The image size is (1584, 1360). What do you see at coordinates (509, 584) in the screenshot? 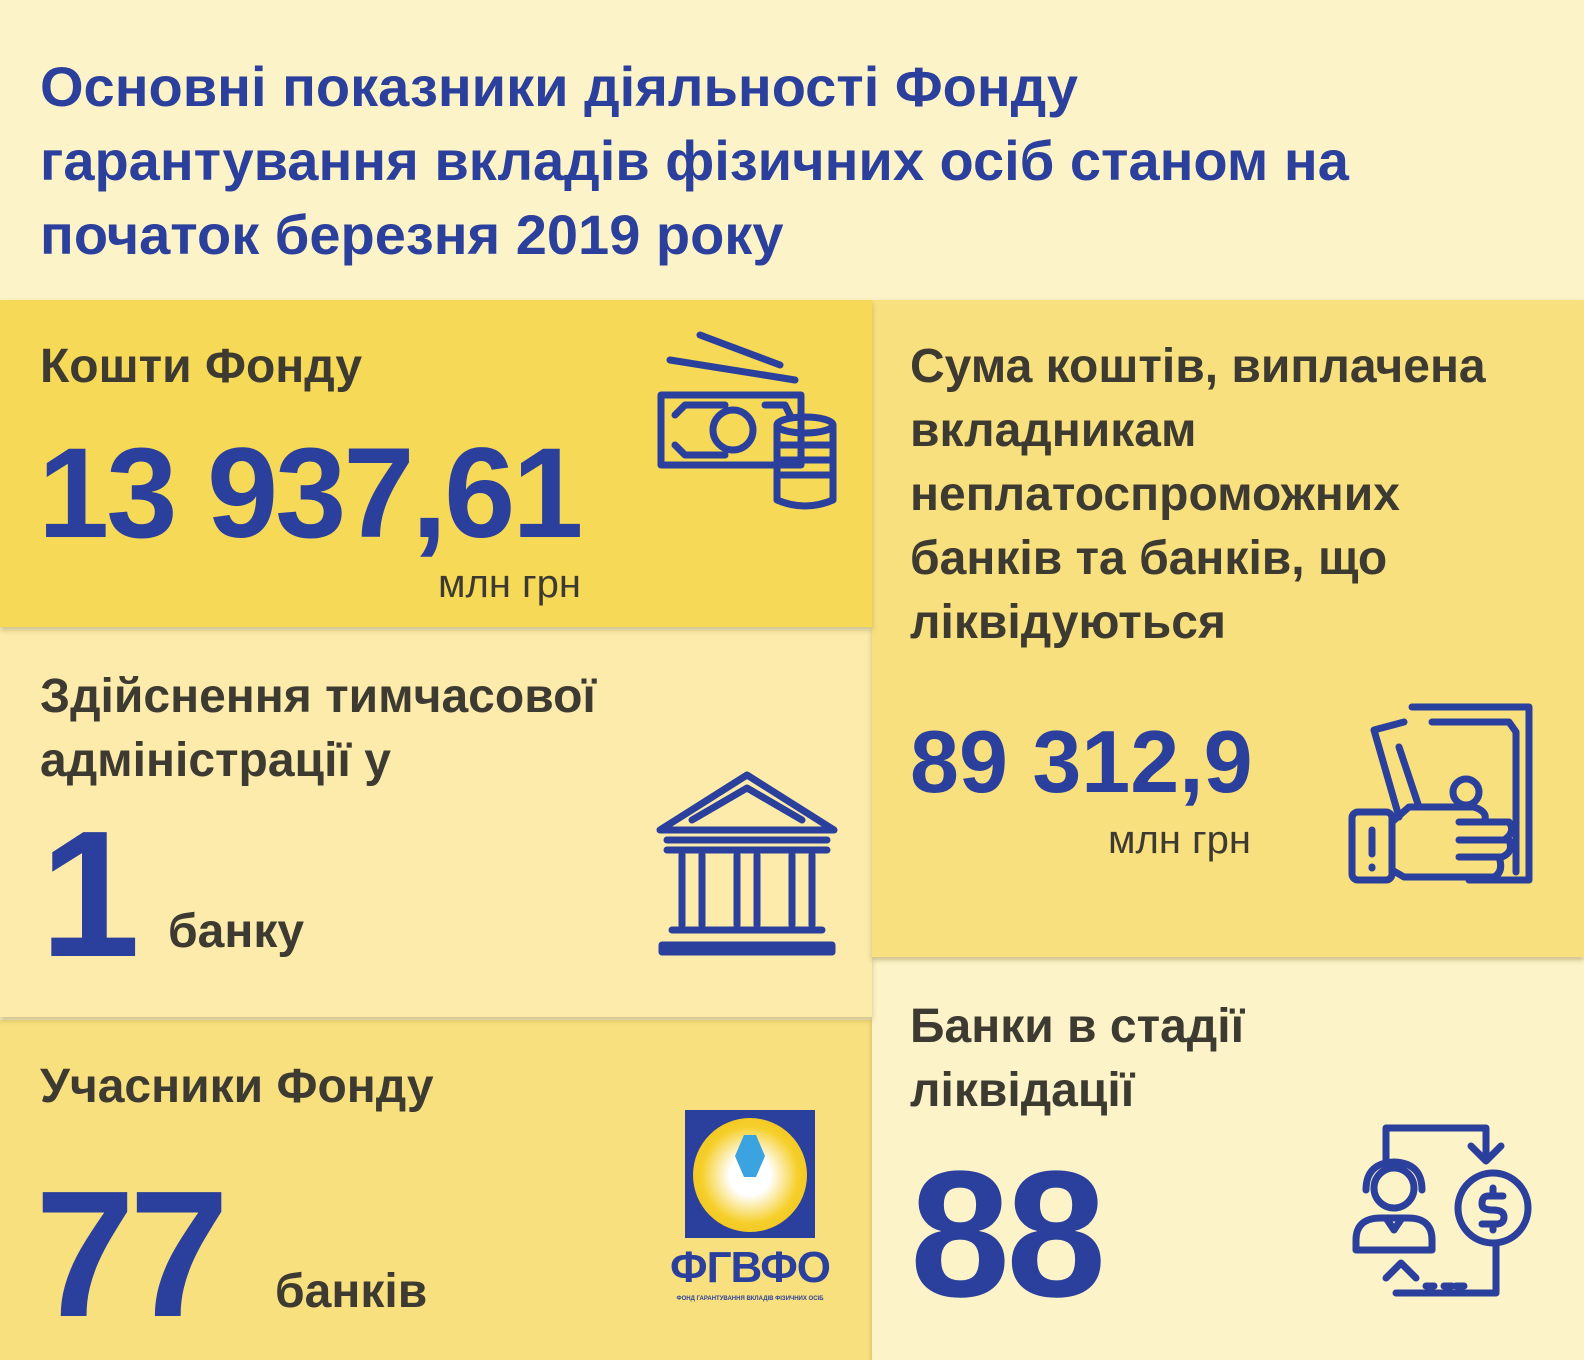
I see `funds-unit: млн грн` at bounding box center [509, 584].